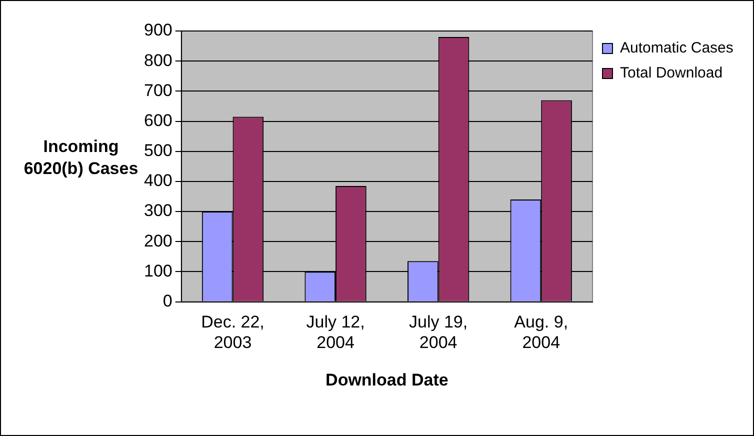  I want to click on x-tick-label: July 12, 2004, so click(335, 332).